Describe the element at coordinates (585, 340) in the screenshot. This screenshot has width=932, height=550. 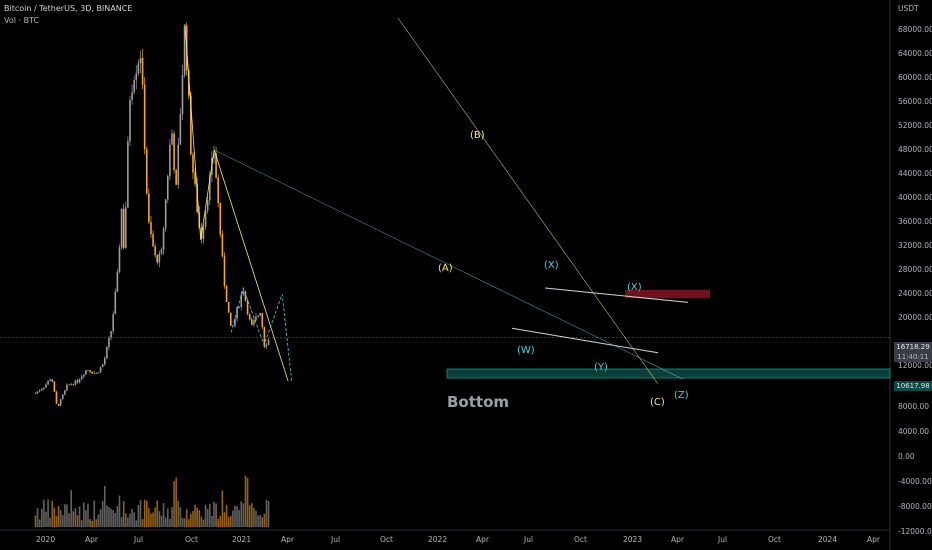
I see `wedge-lower-line` at that location.